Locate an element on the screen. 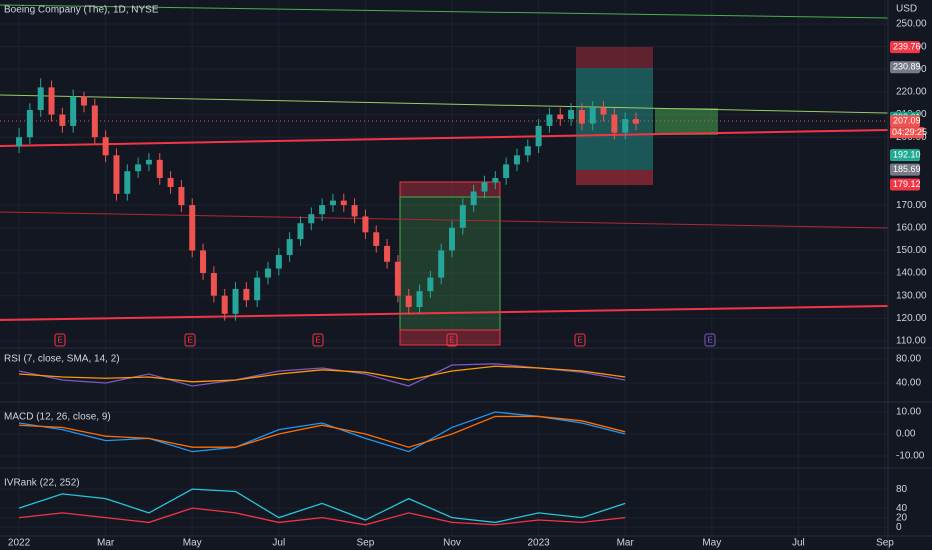 The width and height of the screenshot is (932, 550). y-tick-label: -10.00 is located at coordinates (910, 456).